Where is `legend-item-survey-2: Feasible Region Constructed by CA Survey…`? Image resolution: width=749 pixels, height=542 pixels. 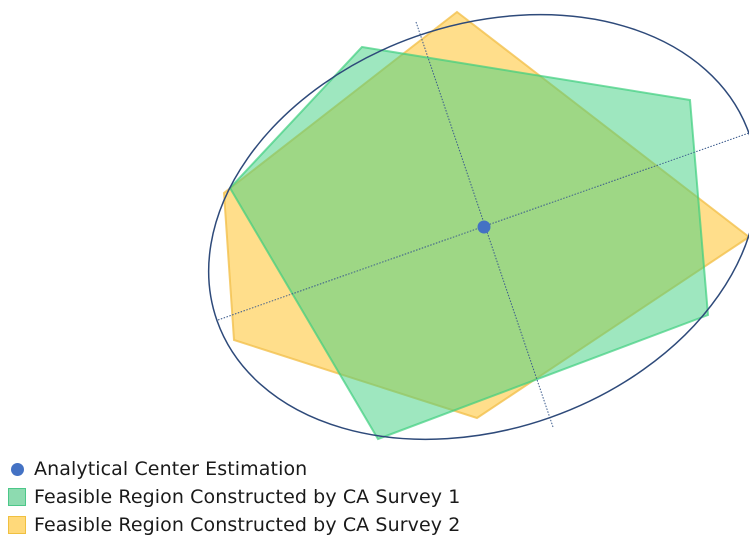
legend-item-survey-2: Feasible Region Constructed by CA Survey… is located at coordinates (234, 525).